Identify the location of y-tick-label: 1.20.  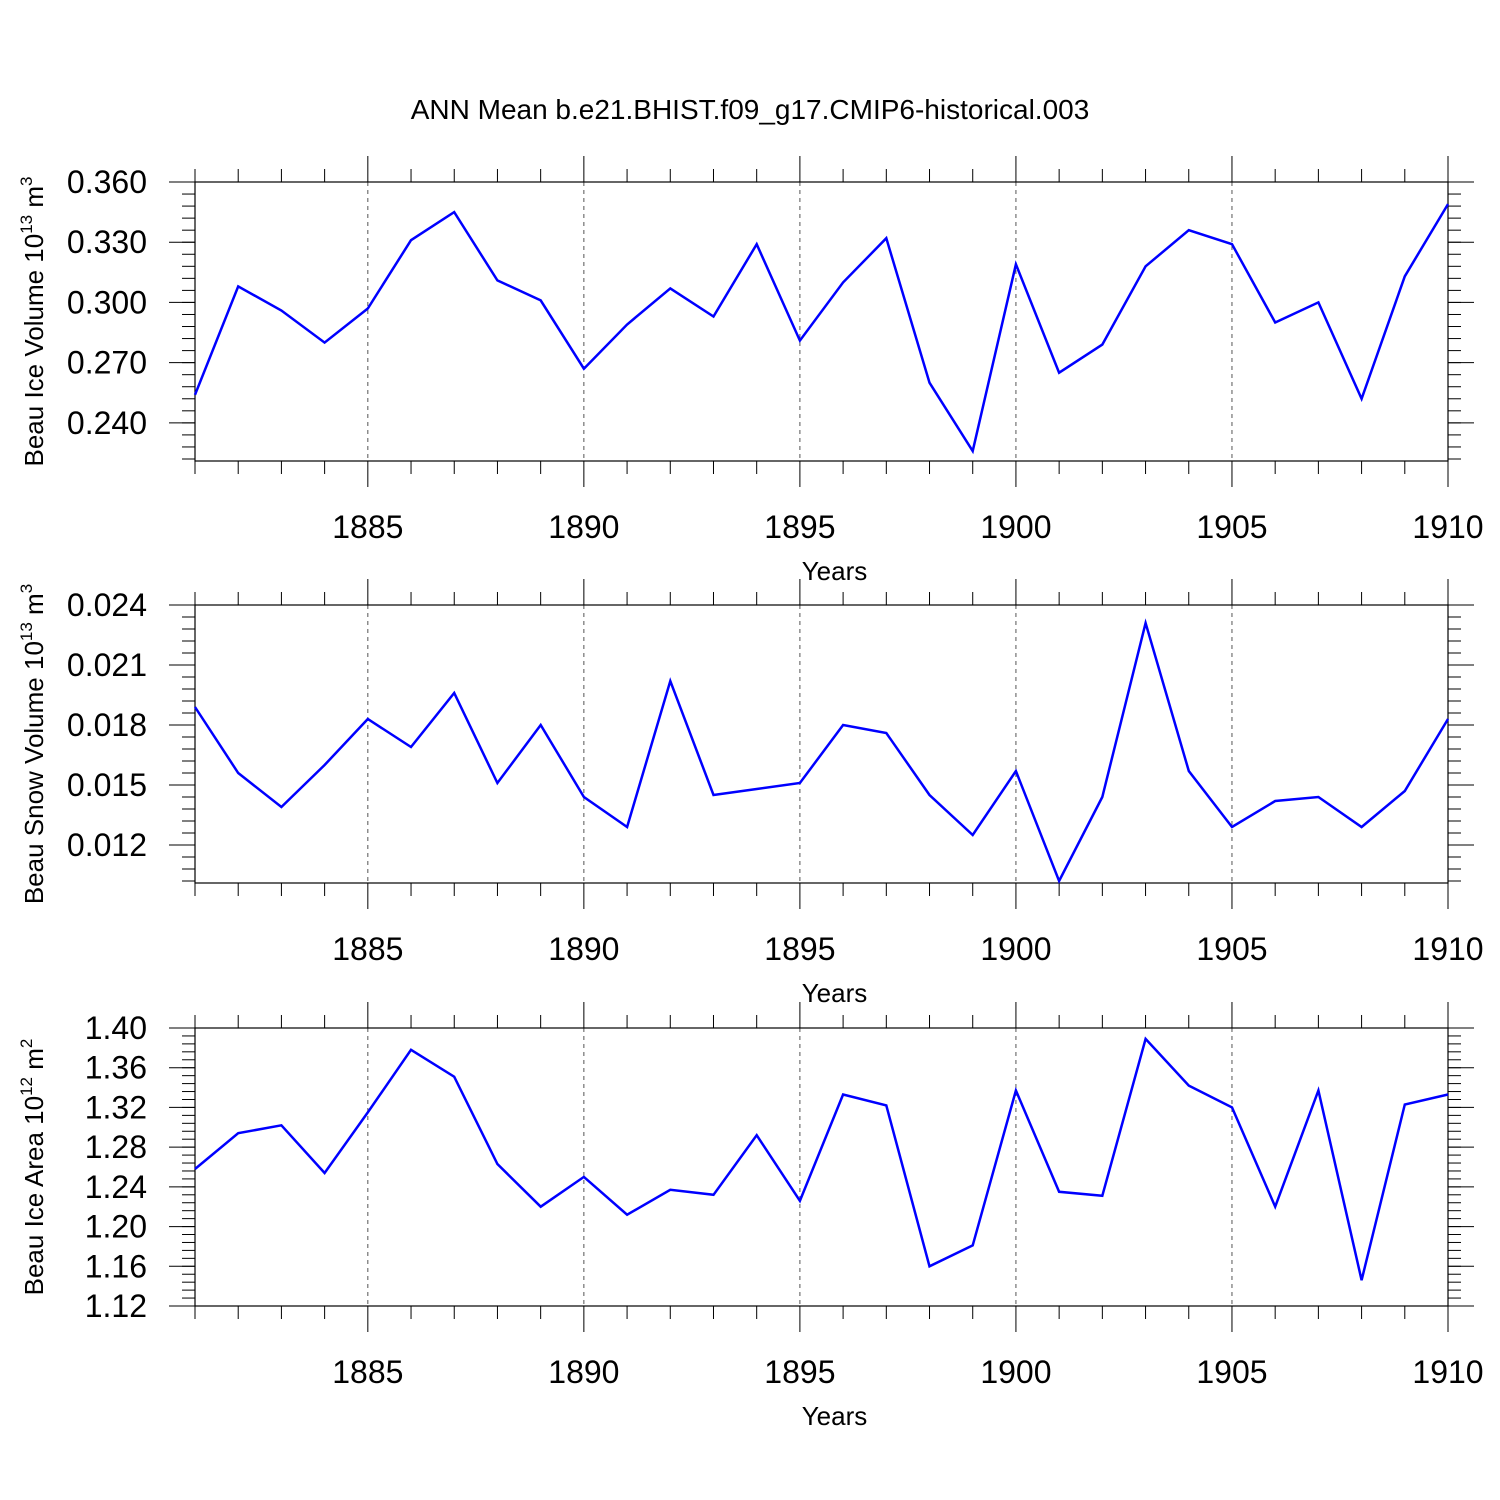
(116, 1227).